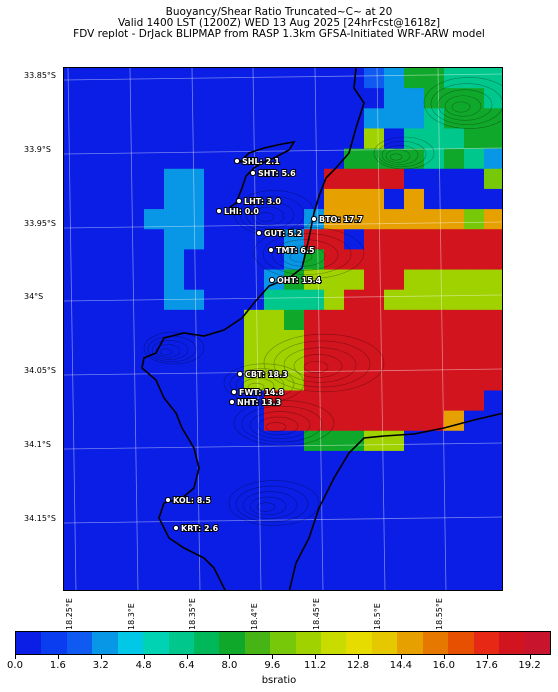 The image size is (558, 692). What do you see at coordinates (277, 173) in the screenshot?
I see `site-label: SHT: 5.6` at bounding box center [277, 173].